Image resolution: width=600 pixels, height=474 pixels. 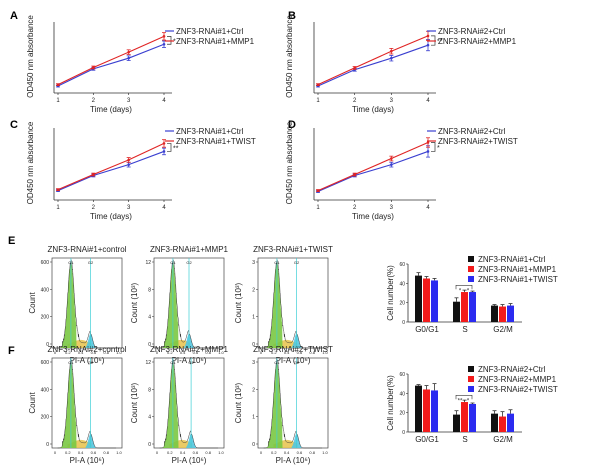 I want to click on y-tick-label: 8, so click(x=149, y=390).